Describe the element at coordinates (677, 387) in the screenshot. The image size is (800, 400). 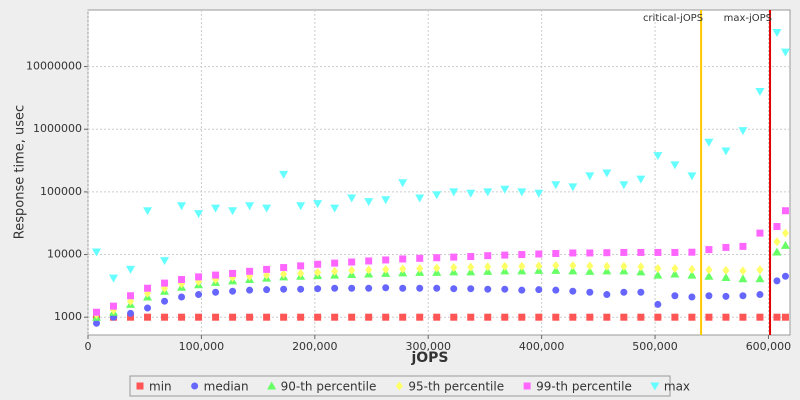
I see `legend-label: max` at that location.